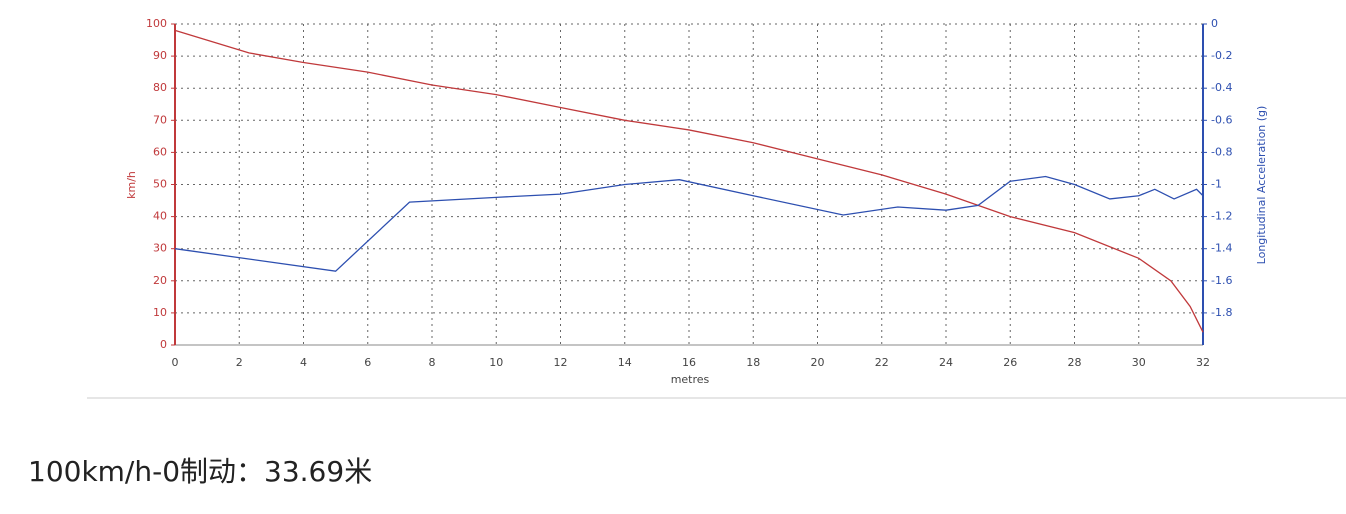 The image size is (1346, 514). I want to click on x-tick-label: 16, so click(689, 362).